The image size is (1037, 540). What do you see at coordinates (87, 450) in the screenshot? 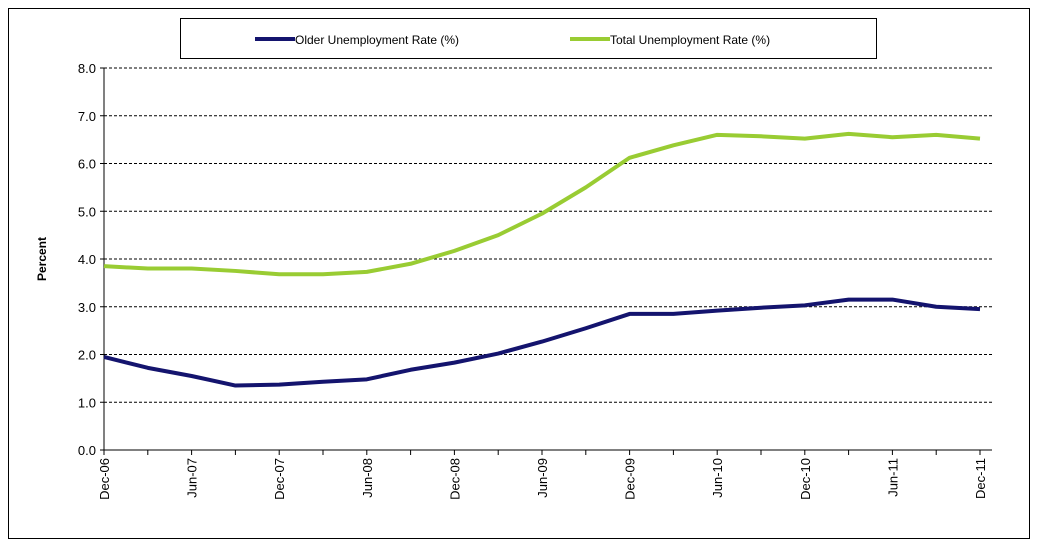
I see `y-tick-label: 0.0` at bounding box center [87, 450].